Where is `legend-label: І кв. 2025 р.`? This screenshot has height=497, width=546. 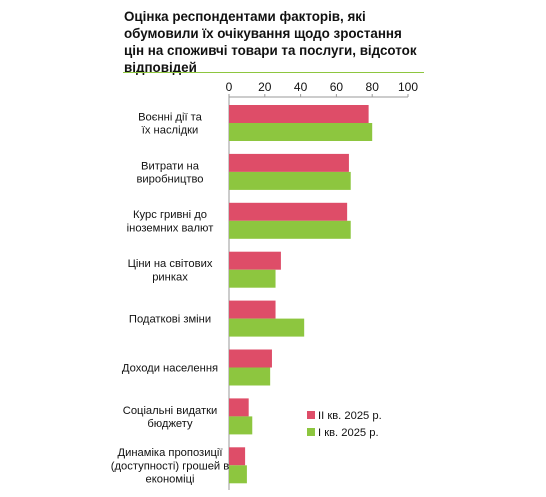 legend-label: І кв. 2025 р. is located at coordinates (348, 433).